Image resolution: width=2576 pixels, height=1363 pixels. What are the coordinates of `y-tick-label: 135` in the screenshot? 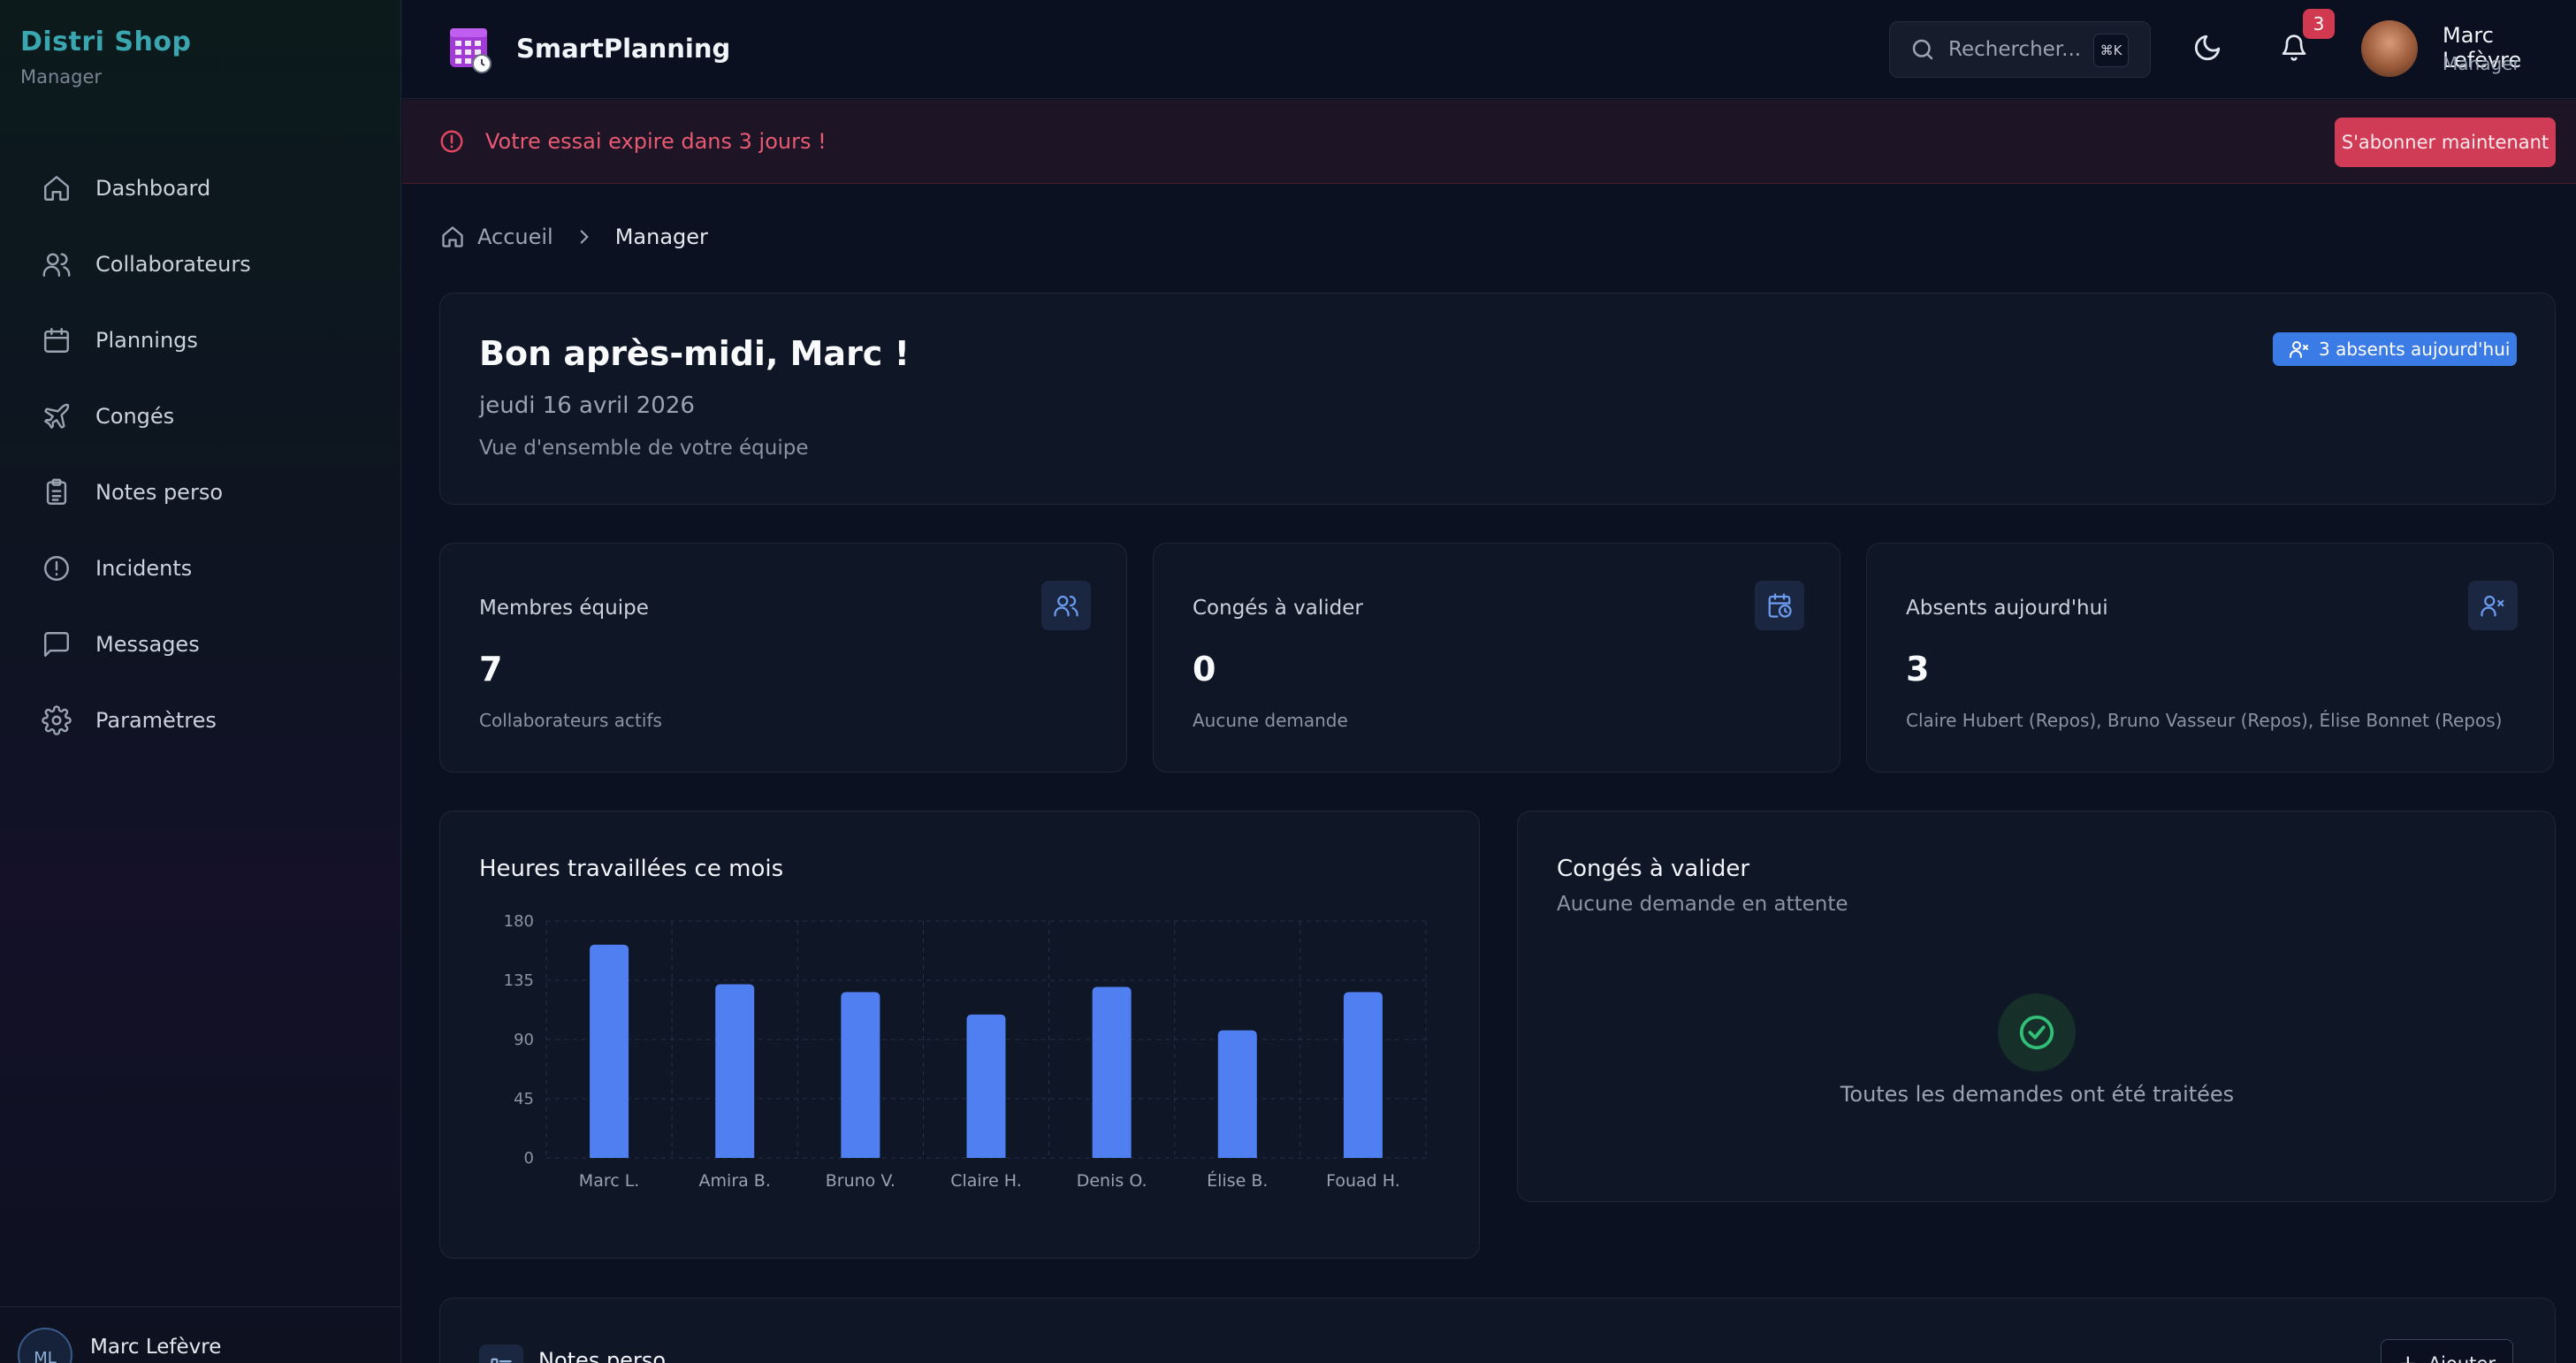 It's located at (519, 980).